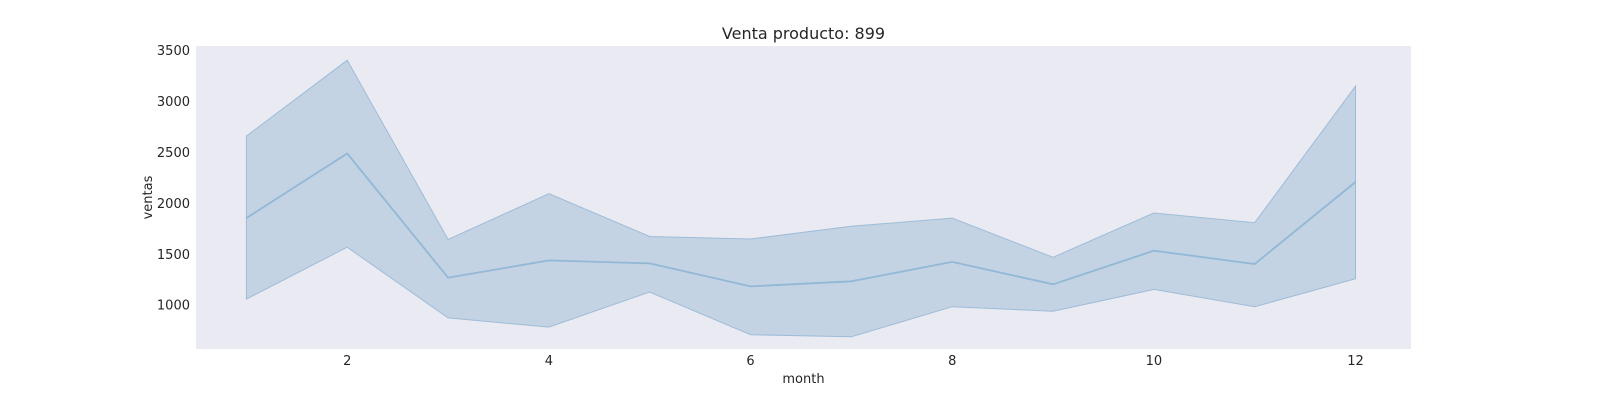  What do you see at coordinates (173, 153) in the screenshot?
I see `y-tick-label: 2500` at bounding box center [173, 153].